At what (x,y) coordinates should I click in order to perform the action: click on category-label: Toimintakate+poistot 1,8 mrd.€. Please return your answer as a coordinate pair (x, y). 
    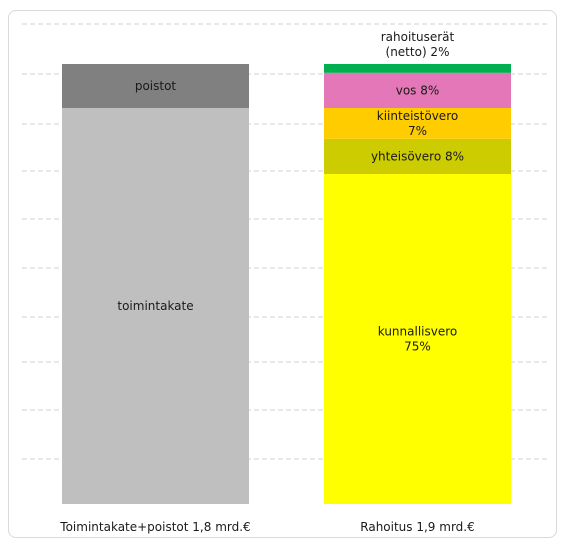
    Looking at the image, I should click on (154, 527).